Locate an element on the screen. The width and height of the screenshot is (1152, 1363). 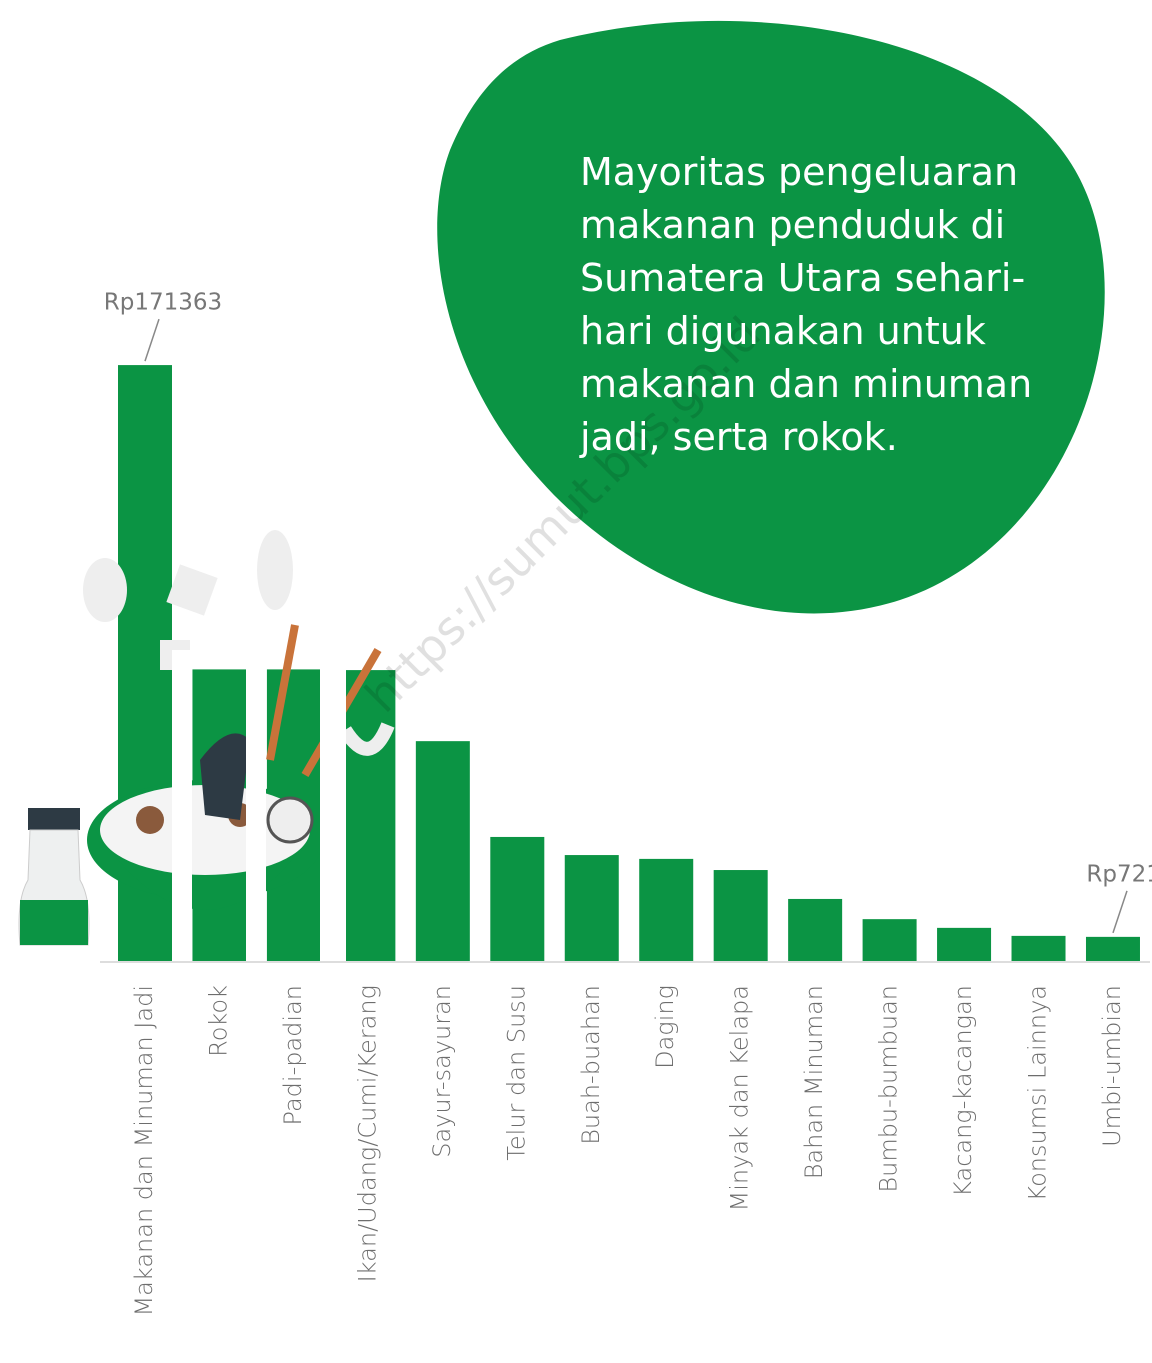
annotation-line: Mayoritas pengeluaran is located at coordinates (799, 172).